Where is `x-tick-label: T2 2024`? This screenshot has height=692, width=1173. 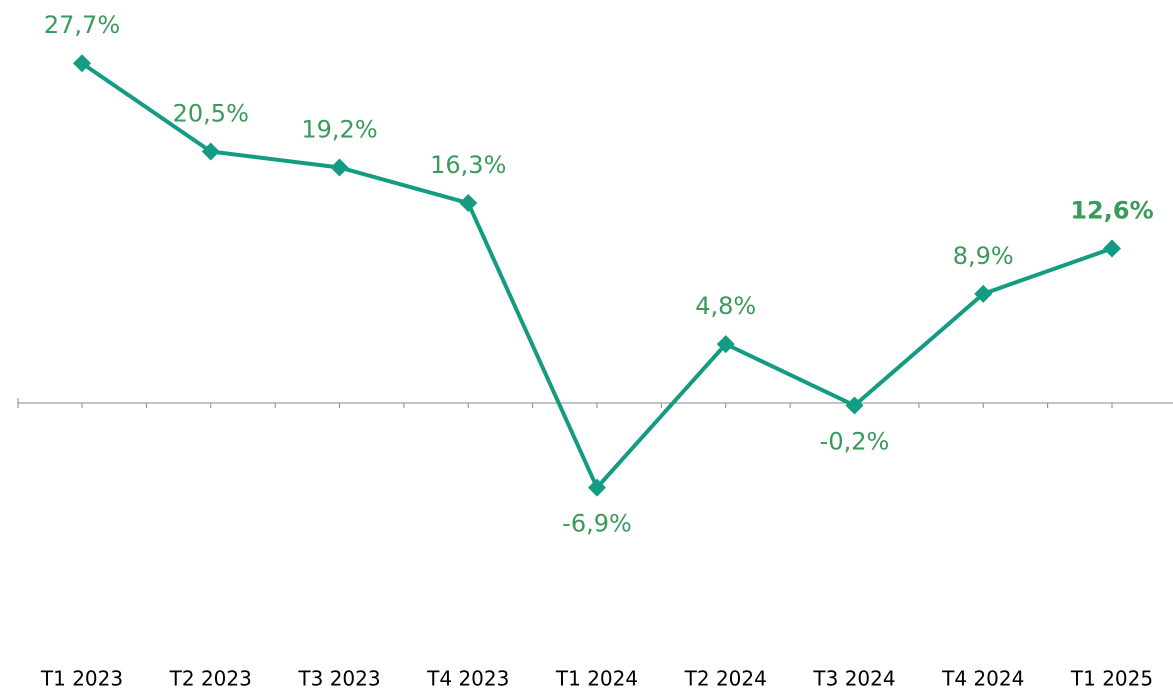 x-tick-label: T2 2024 is located at coordinates (725, 679).